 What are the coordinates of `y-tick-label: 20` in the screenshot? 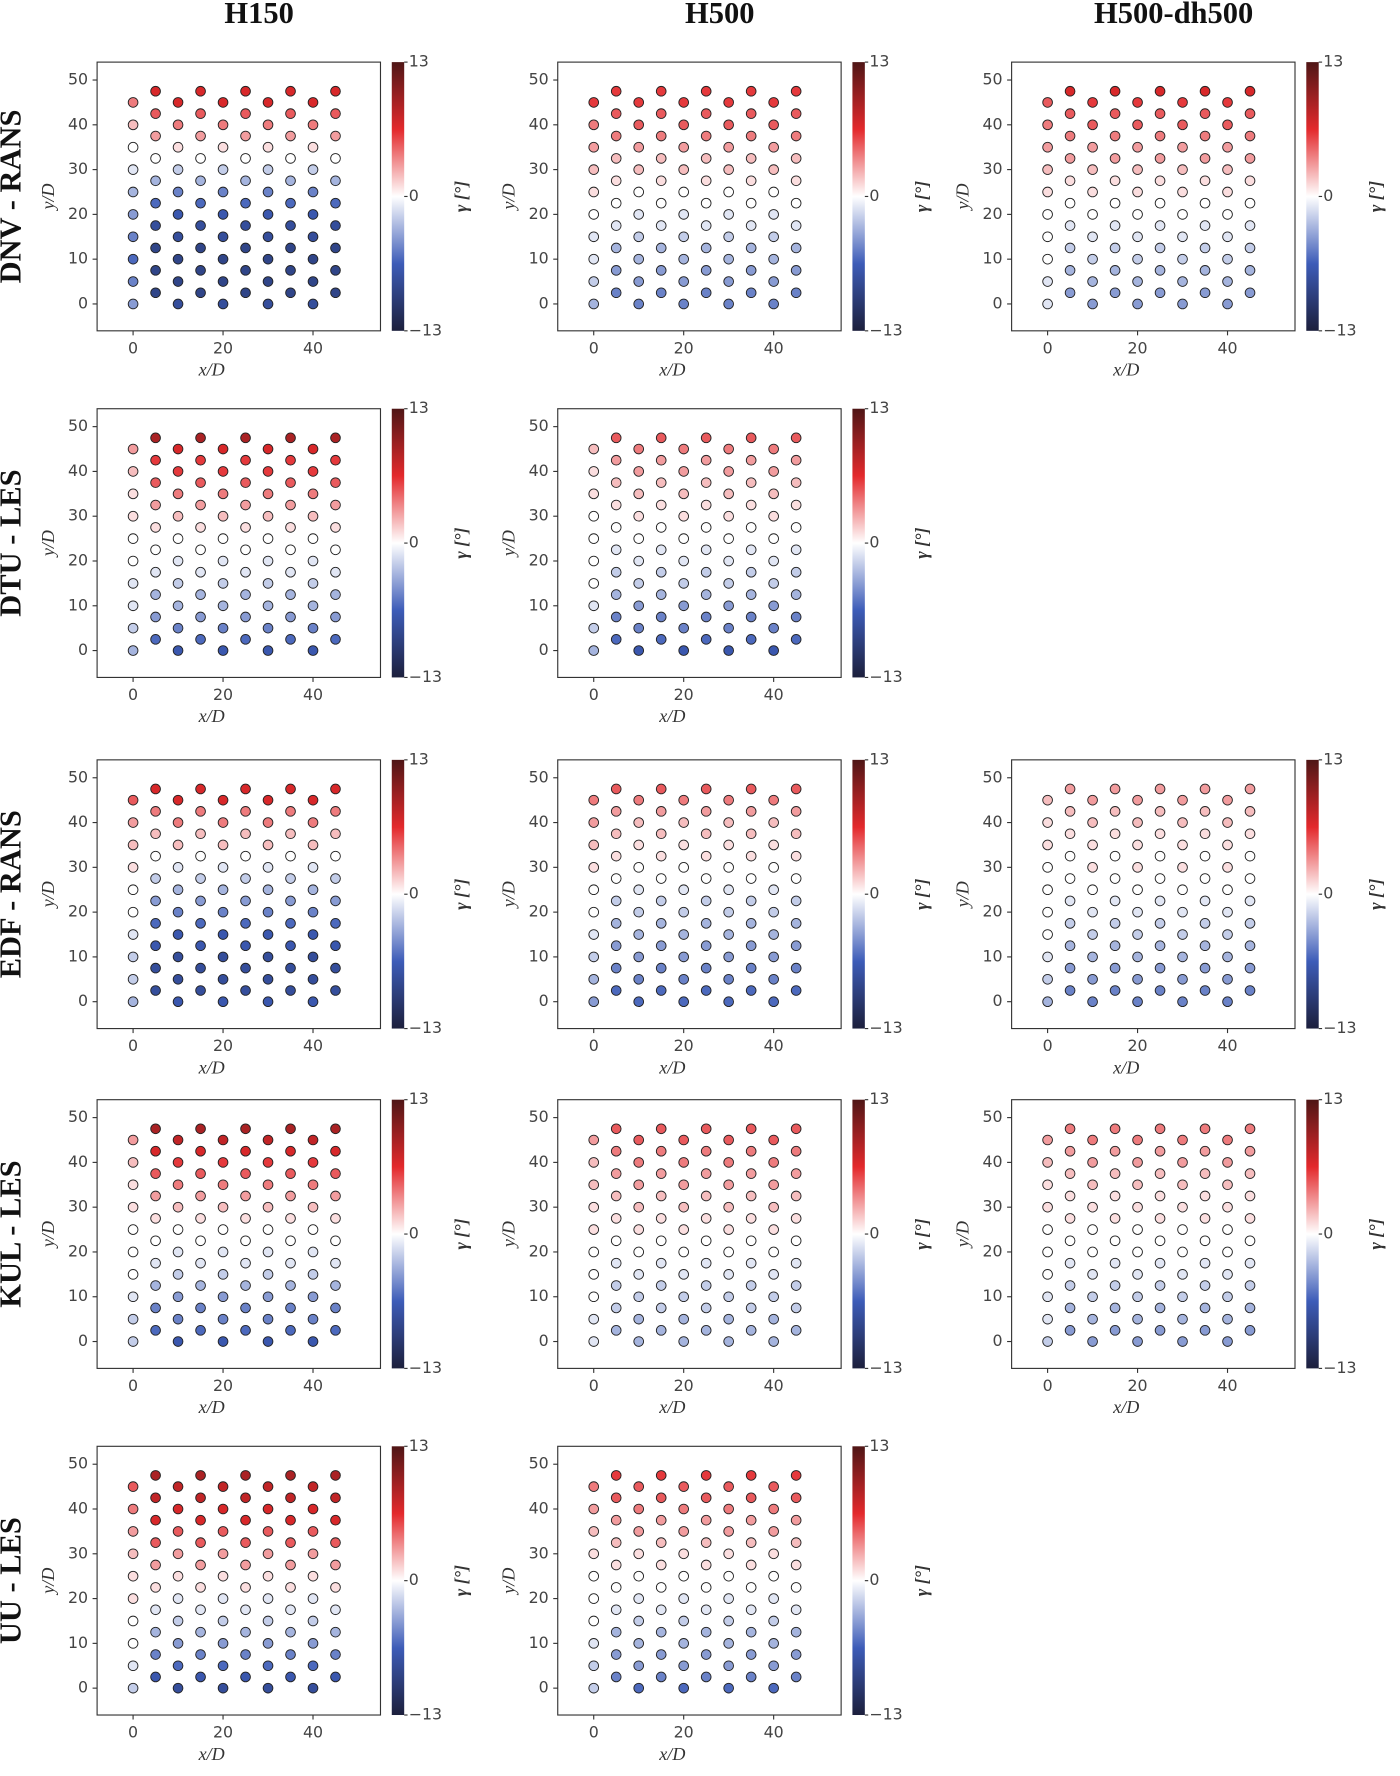 It's located at (539, 1250).